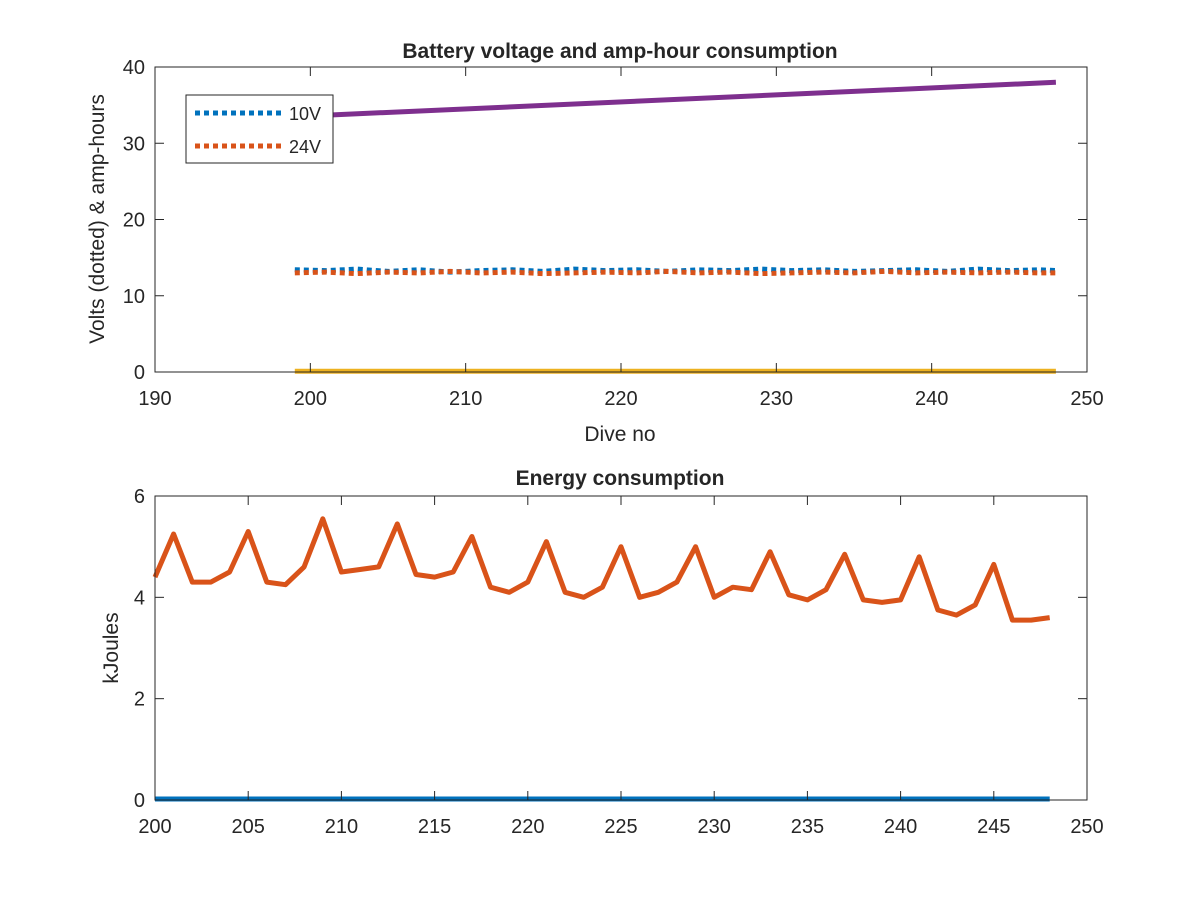  Describe the element at coordinates (154, 399) in the screenshot. I see `x-tick-label: 190` at that location.